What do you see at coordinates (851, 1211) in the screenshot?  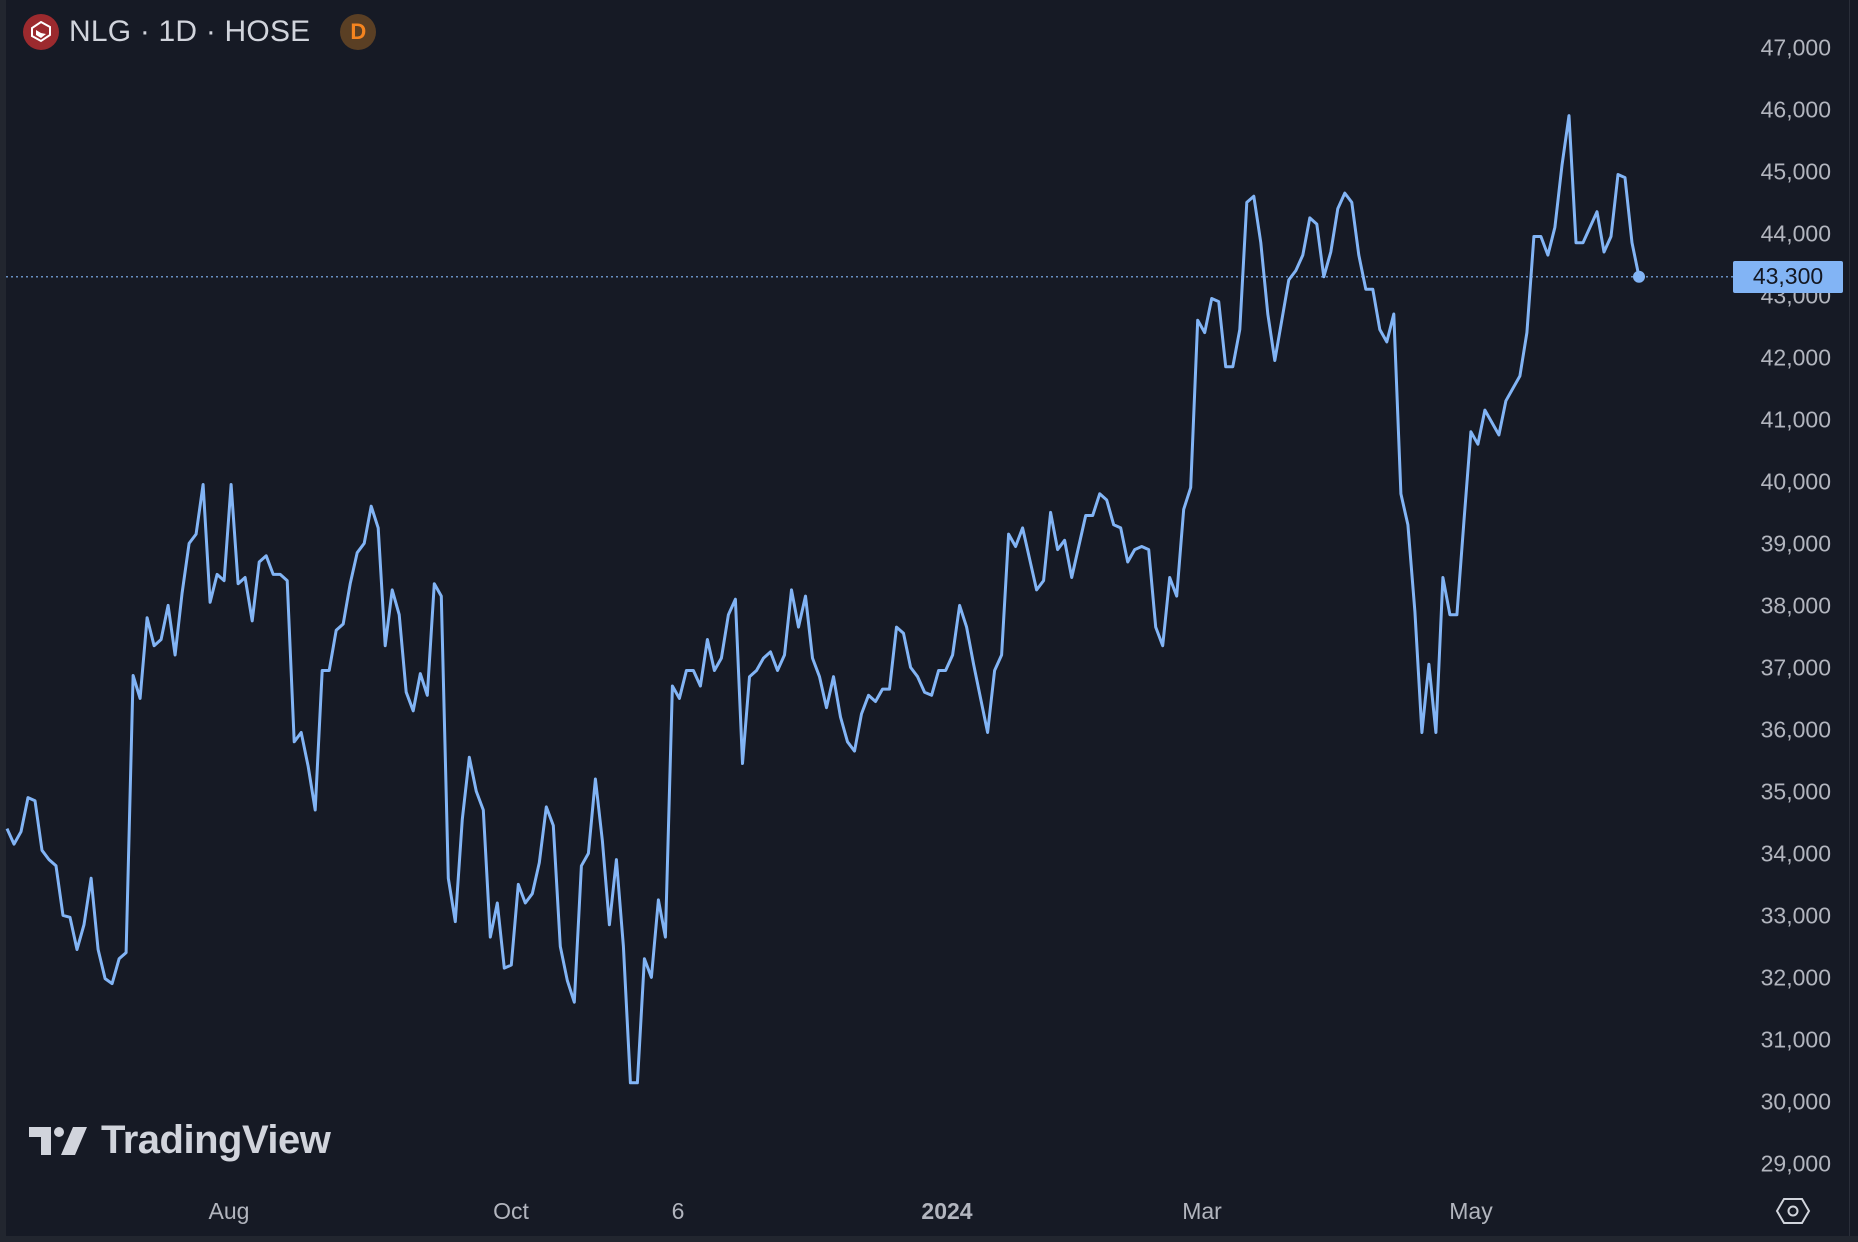 I see `time-axis: Aug Oct 6 2024 Mar May` at bounding box center [851, 1211].